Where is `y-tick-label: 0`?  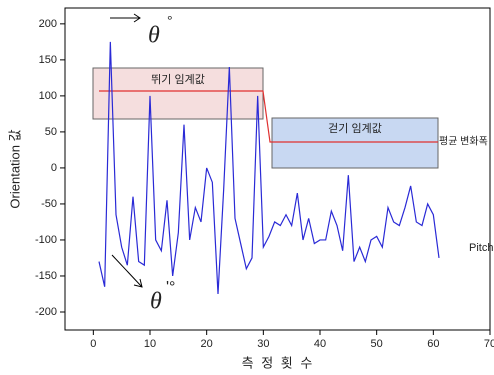 y-tick-label: 0 is located at coordinates (54, 168).